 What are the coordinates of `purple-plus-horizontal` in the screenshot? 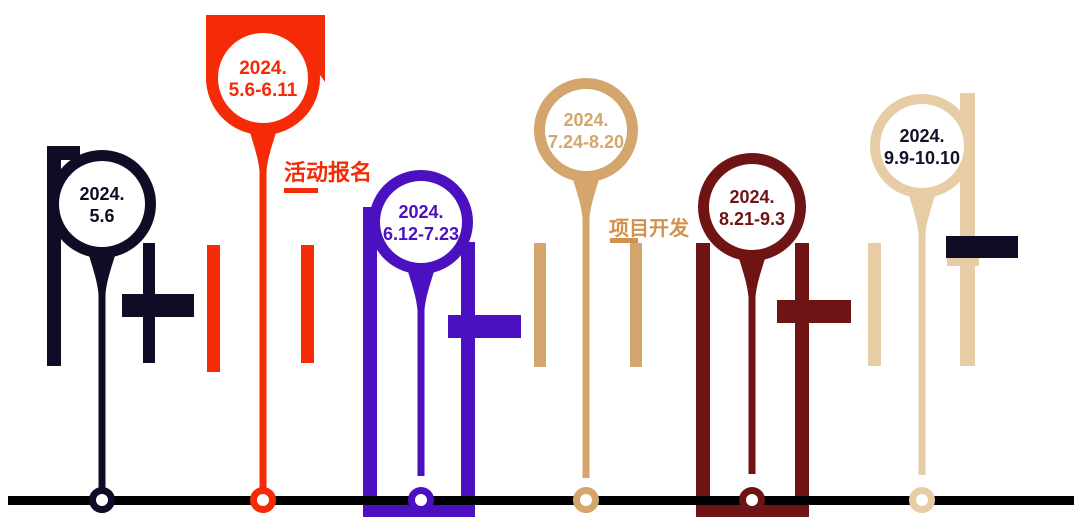 It's located at (484, 326).